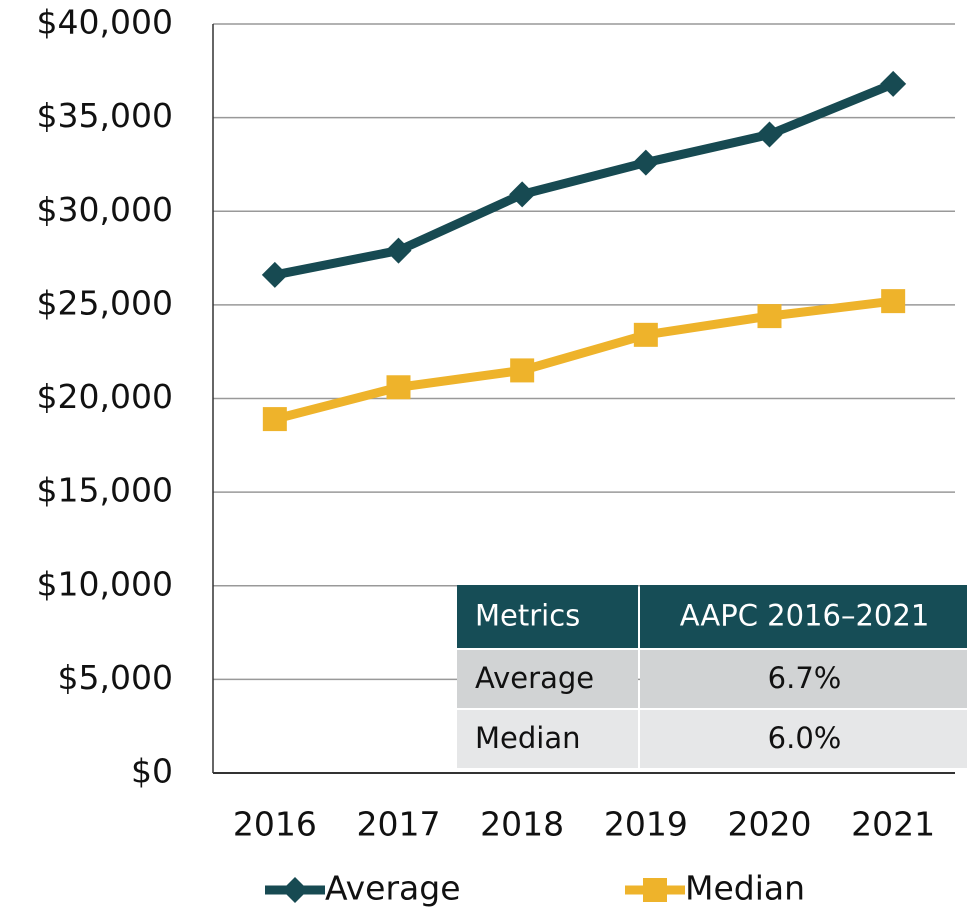 This screenshot has height=914, width=969. I want to click on table-text: 6.0%, so click(805, 738).